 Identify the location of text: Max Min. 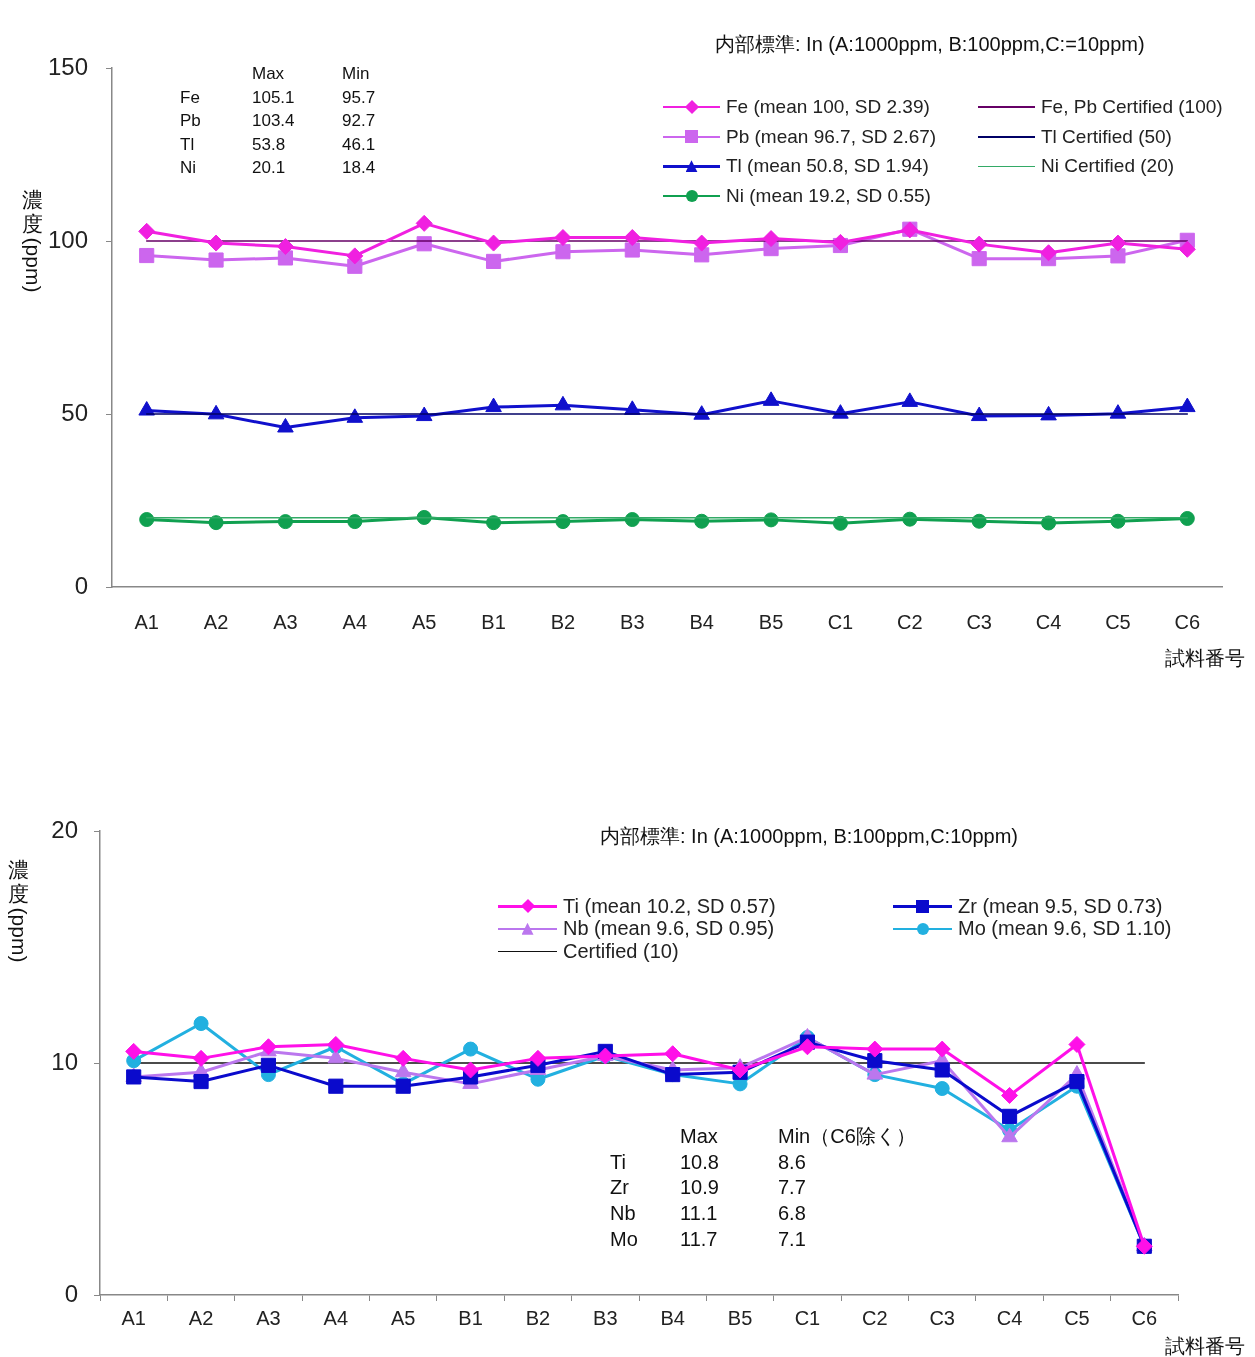
(311, 73).